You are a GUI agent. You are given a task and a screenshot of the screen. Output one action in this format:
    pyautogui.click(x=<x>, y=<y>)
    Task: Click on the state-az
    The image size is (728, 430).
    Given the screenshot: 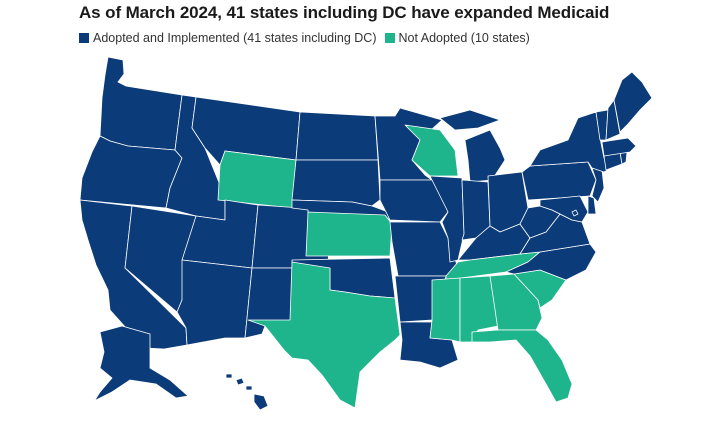 What is the action you would take?
    pyautogui.click(x=214, y=302)
    